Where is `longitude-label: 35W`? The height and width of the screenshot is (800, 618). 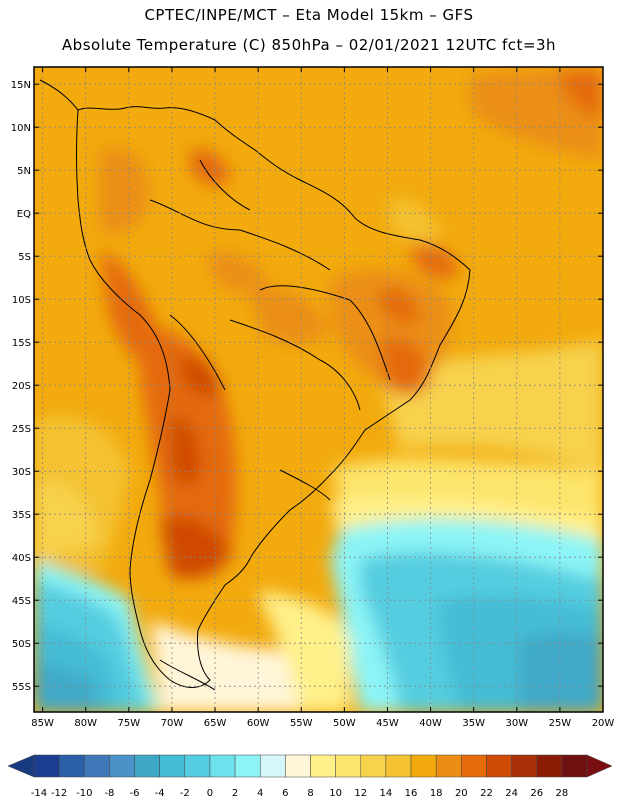 longitude-label: 35W is located at coordinates (473, 723).